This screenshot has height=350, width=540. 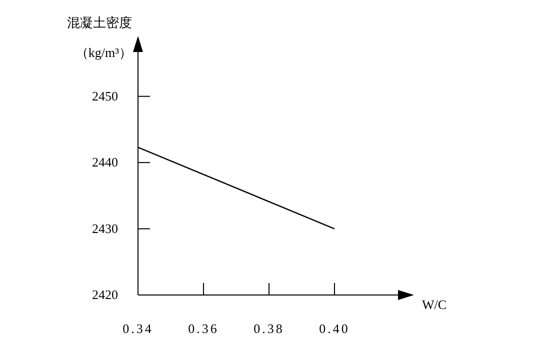 What do you see at coordinates (203, 328) in the screenshot?
I see `x-tick-label: 0.36` at bounding box center [203, 328].